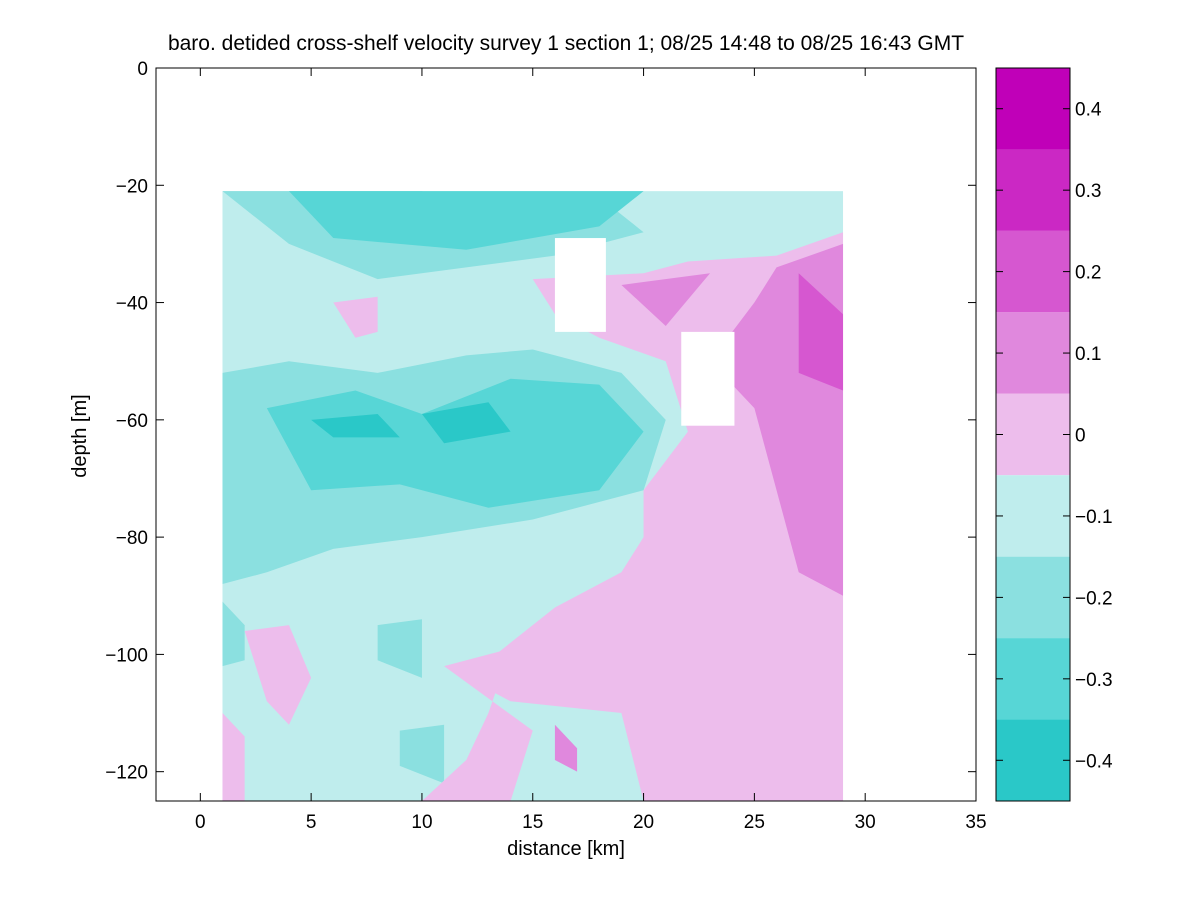 This screenshot has height=901, width=1201. I want to click on x-tick-label: 5, so click(311, 822).